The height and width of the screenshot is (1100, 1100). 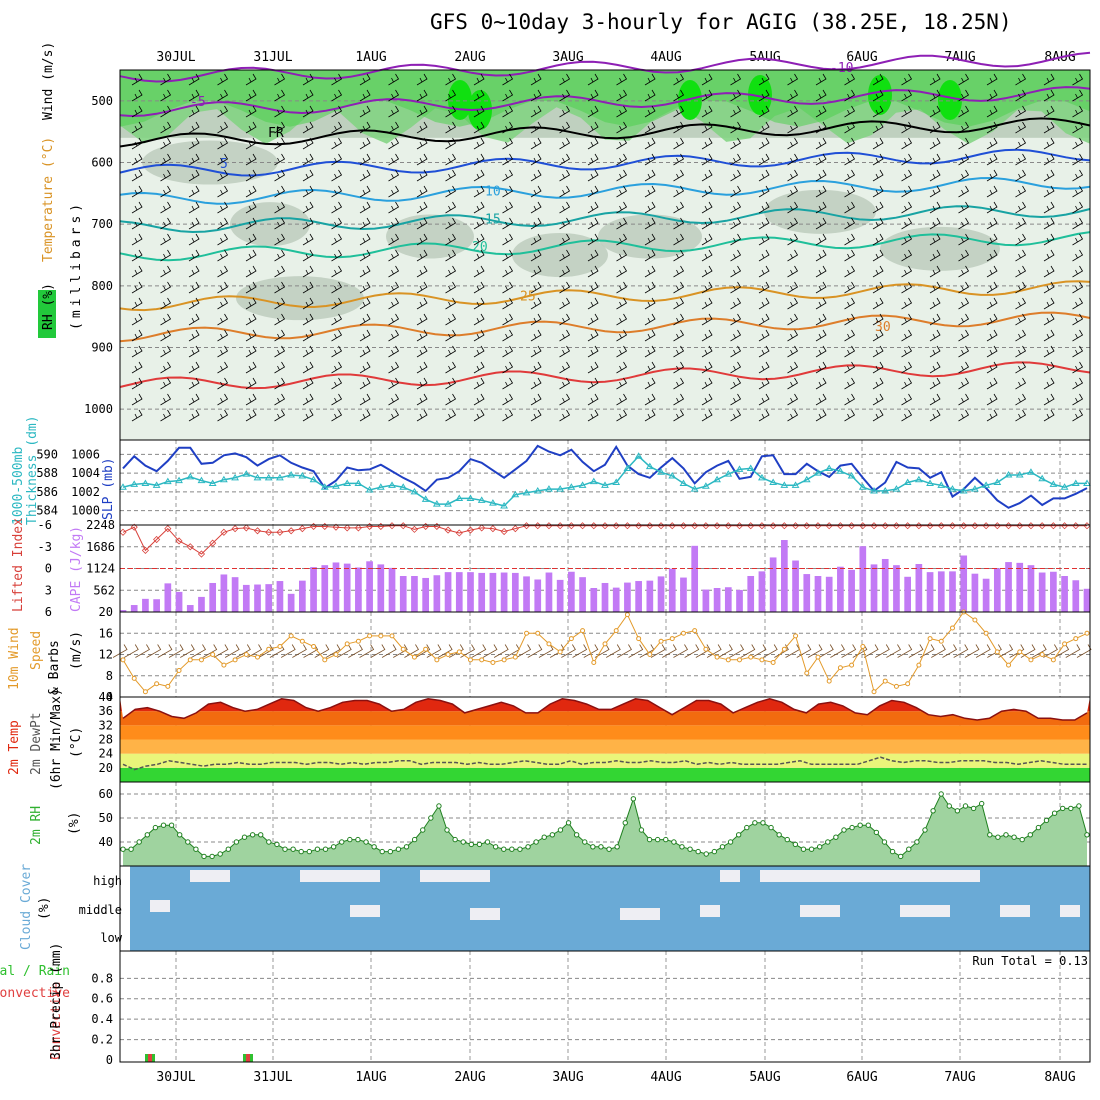 What do you see at coordinates (370, 57) in the screenshot?
I see `date-label-top: 1AUG` at bounding box center [370, 57].